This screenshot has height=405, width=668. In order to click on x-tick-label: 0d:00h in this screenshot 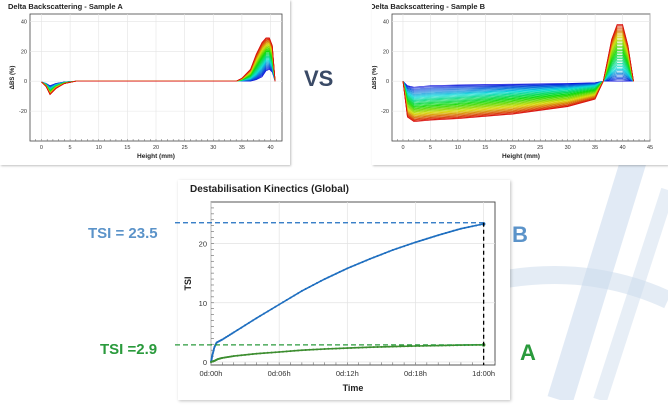, I will do `click(211, 373)`.